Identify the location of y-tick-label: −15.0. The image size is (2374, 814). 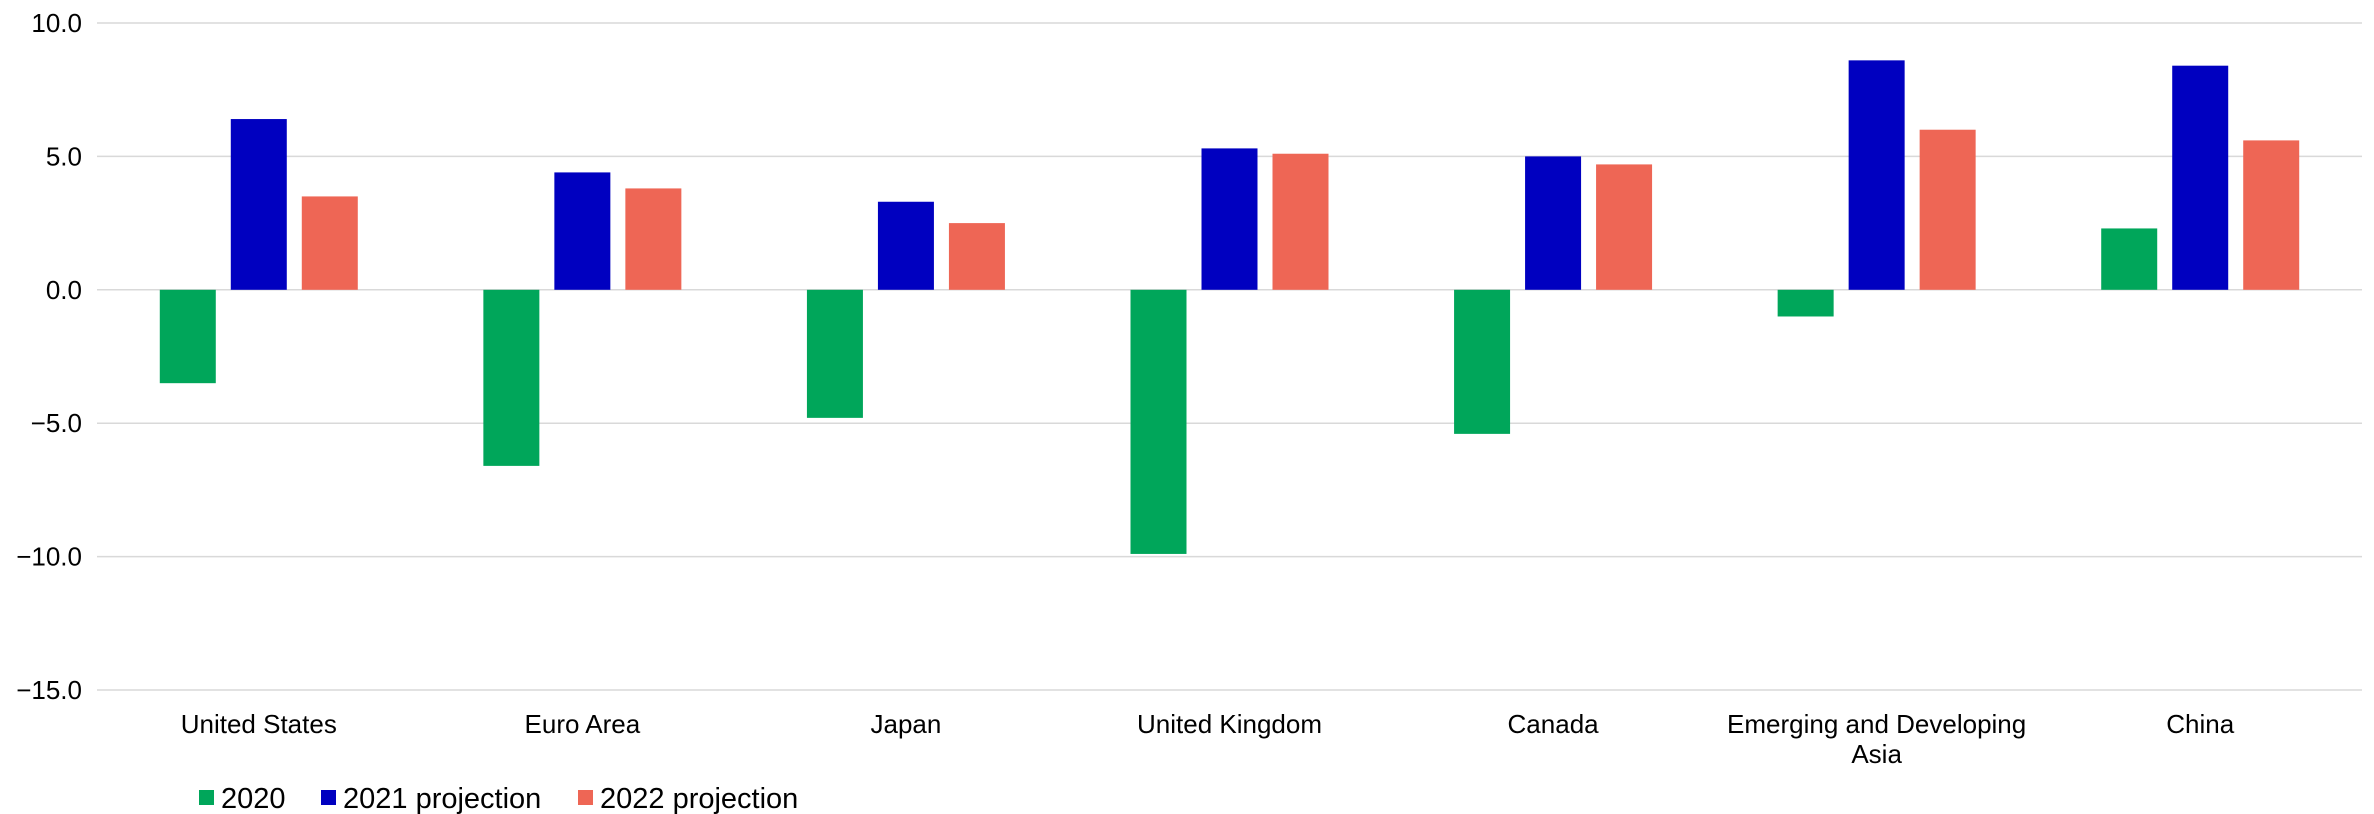
(49, 690).